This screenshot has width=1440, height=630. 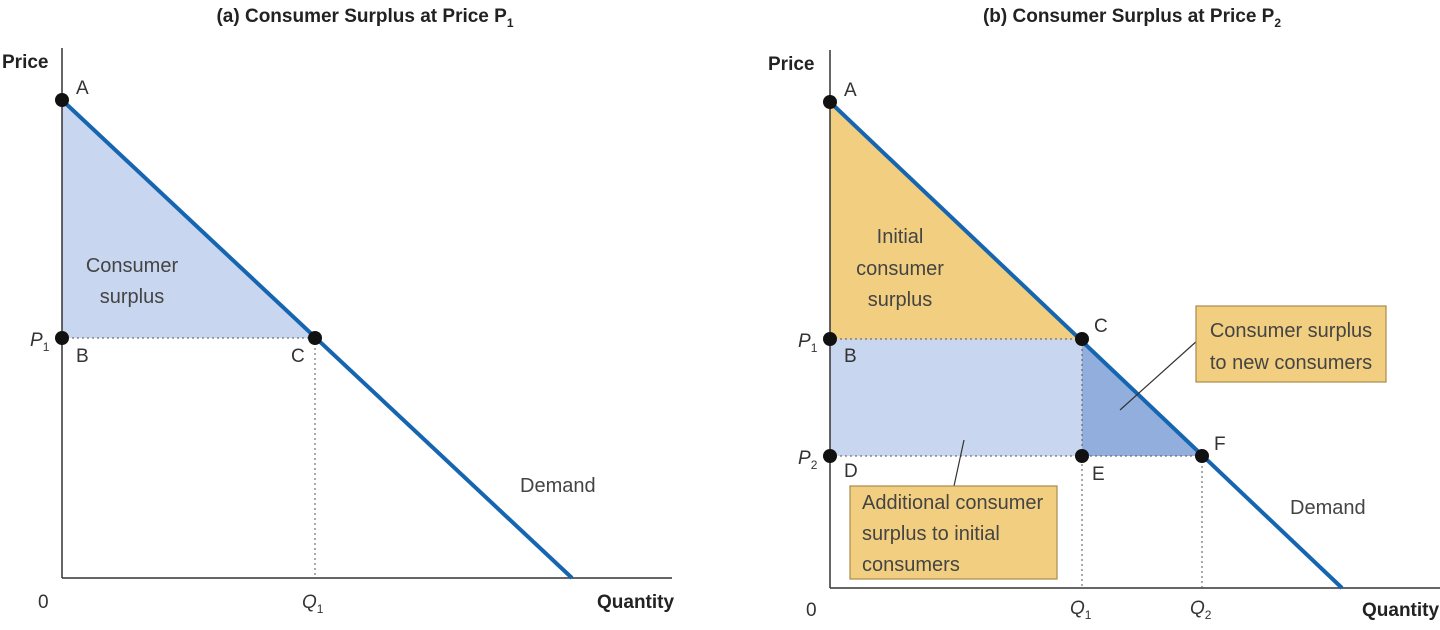 I want to click on new-consumers-callout-box, so click(x=1291, y=344).